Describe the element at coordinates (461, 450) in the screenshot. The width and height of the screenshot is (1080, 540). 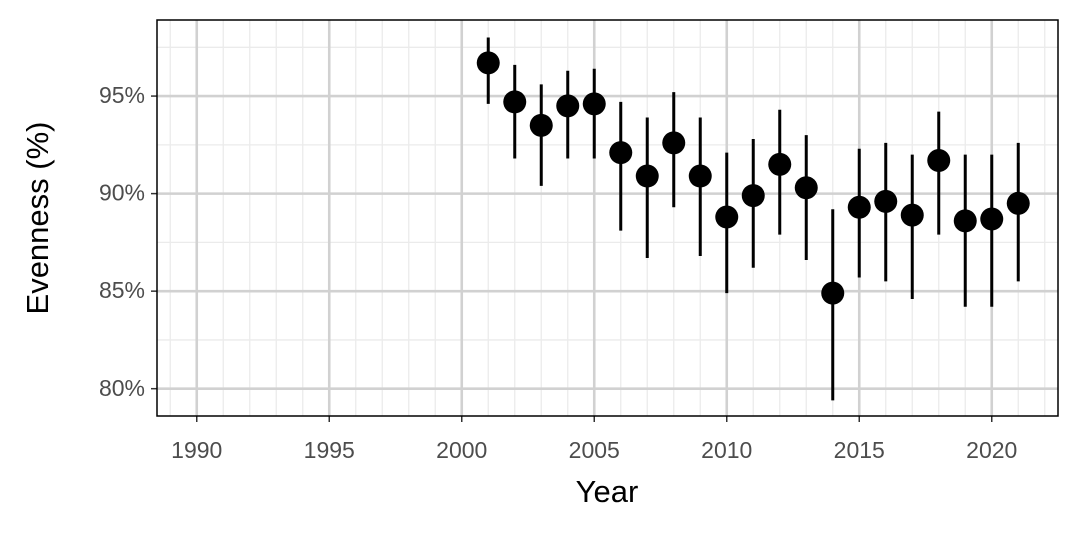
I see `x-tick-label: 2000` at that location.